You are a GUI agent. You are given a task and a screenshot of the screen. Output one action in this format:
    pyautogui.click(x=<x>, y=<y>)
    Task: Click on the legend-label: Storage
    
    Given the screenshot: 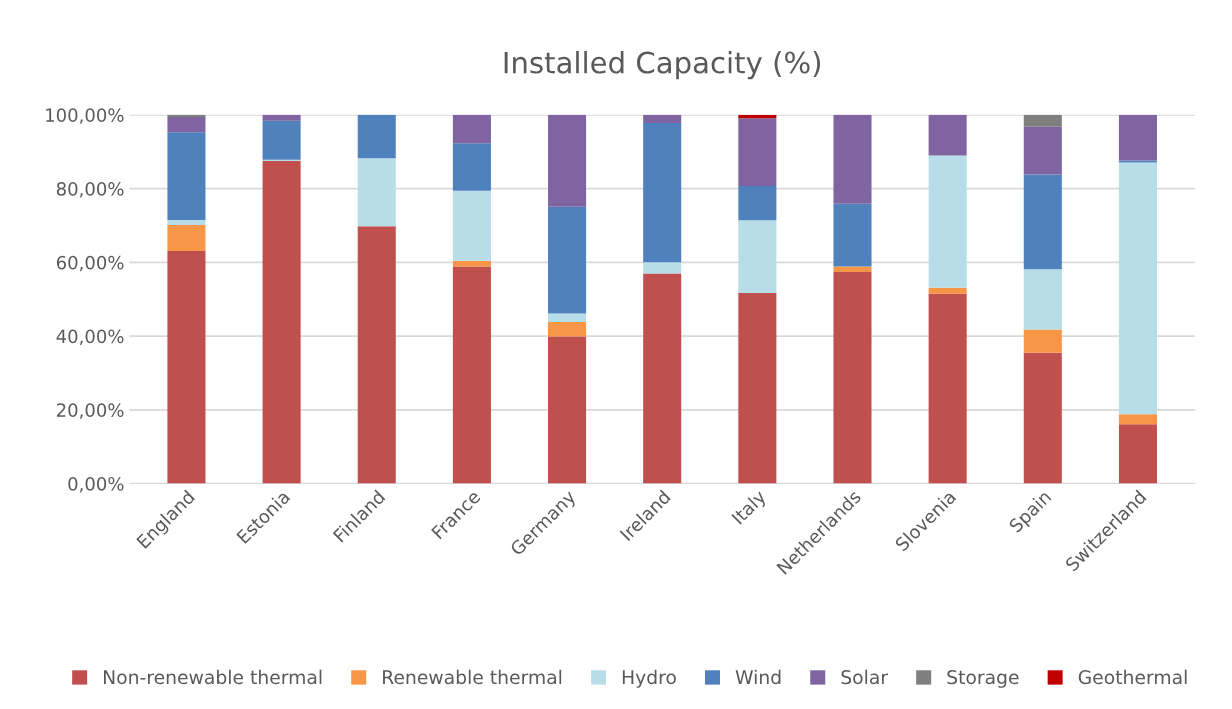 What is the action you would take?
    pyautogui.click(x=983, y=679)
    